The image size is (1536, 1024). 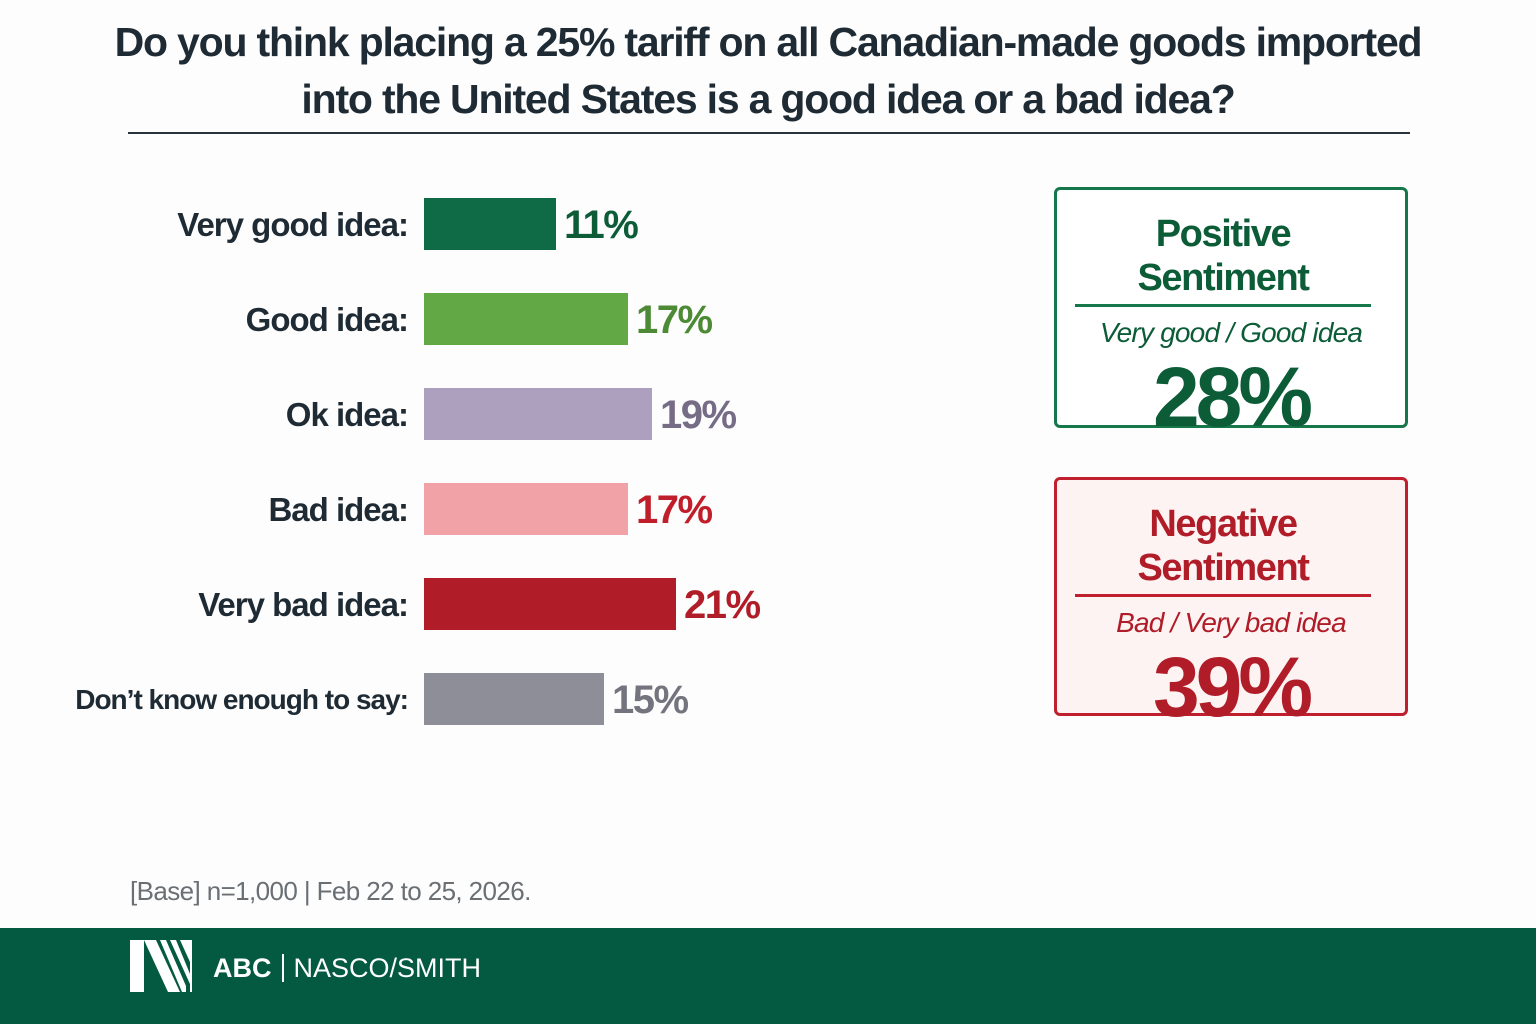 I want to click on category-label: Don’t know enough to say:, so click(x=242, y=699).